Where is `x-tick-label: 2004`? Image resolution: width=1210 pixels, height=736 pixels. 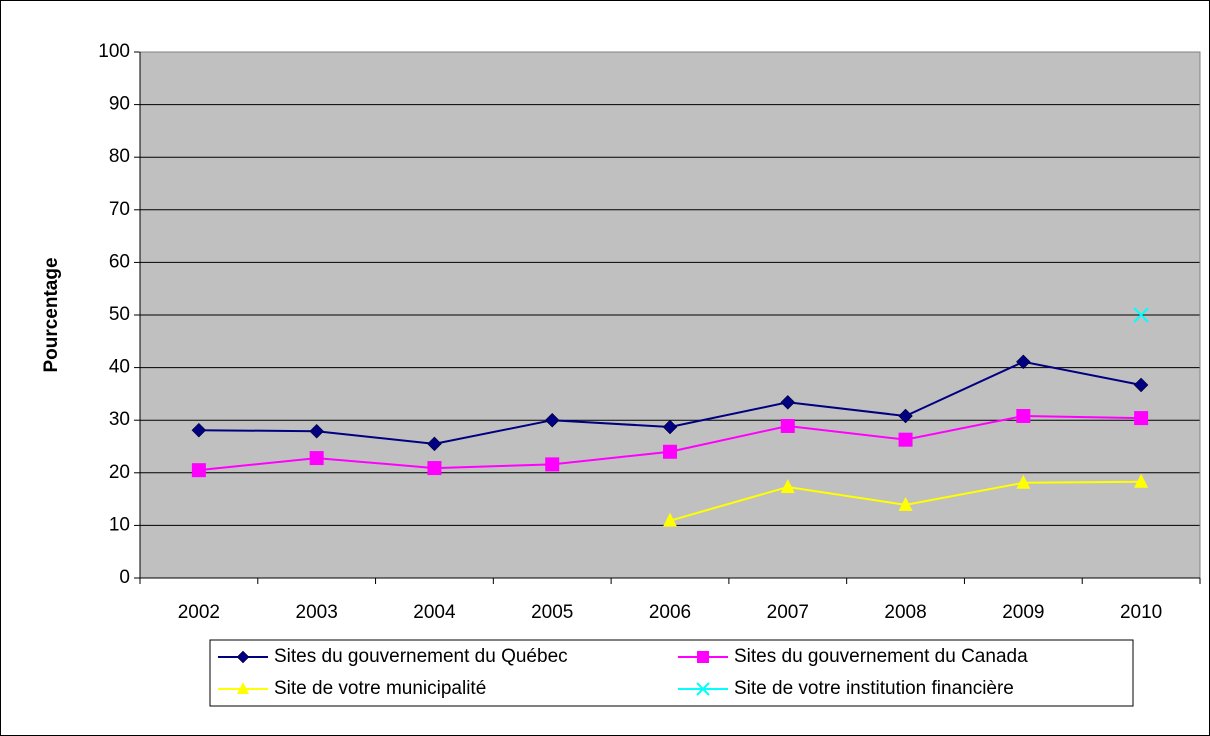
x-tick-label: 2004 is located at coordinates (434, 612).